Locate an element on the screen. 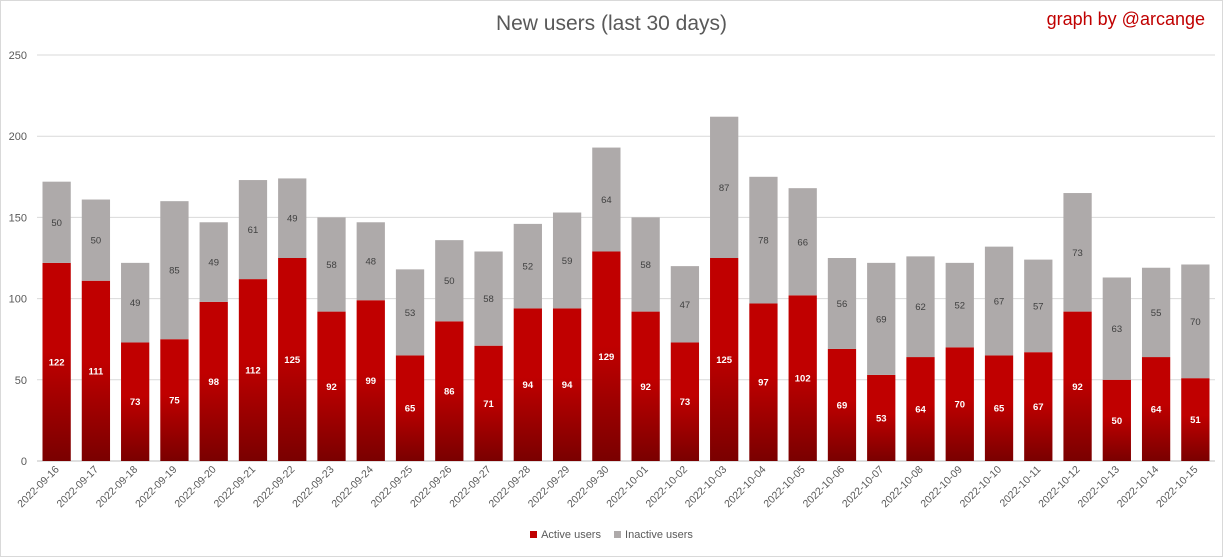  data-label-inactive: 62 is located at coordinates (920, 307).